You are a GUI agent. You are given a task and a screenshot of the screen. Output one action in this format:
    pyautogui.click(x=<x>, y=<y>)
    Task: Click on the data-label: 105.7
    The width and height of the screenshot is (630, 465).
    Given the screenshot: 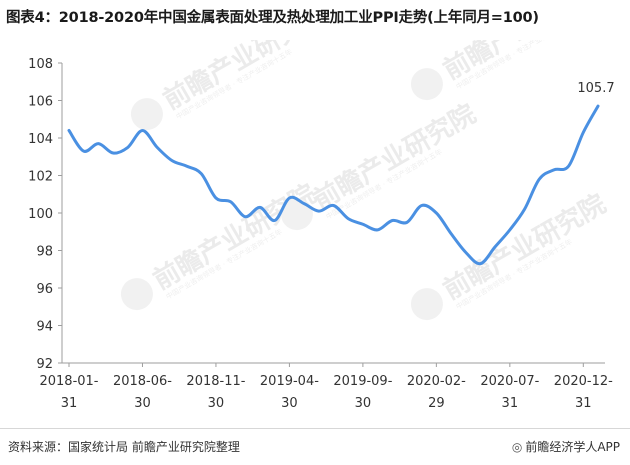 What is the action you would take?
    pyautogui.click(x=595, y=88)
    